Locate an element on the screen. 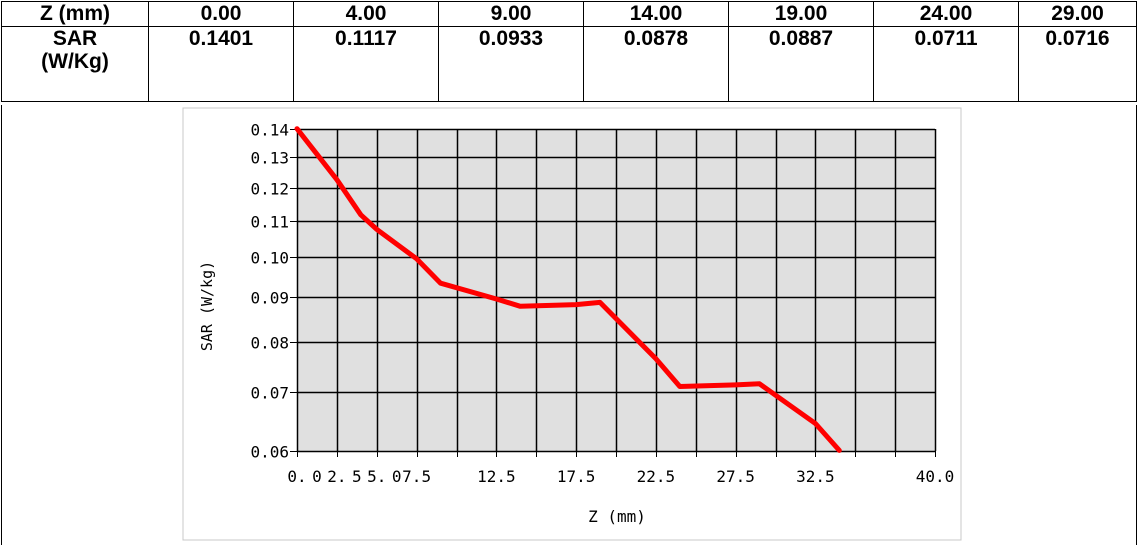 This screenshot has height=545, width=1139. table-cell: 0.0716 is located at coordinates (1077, 64).